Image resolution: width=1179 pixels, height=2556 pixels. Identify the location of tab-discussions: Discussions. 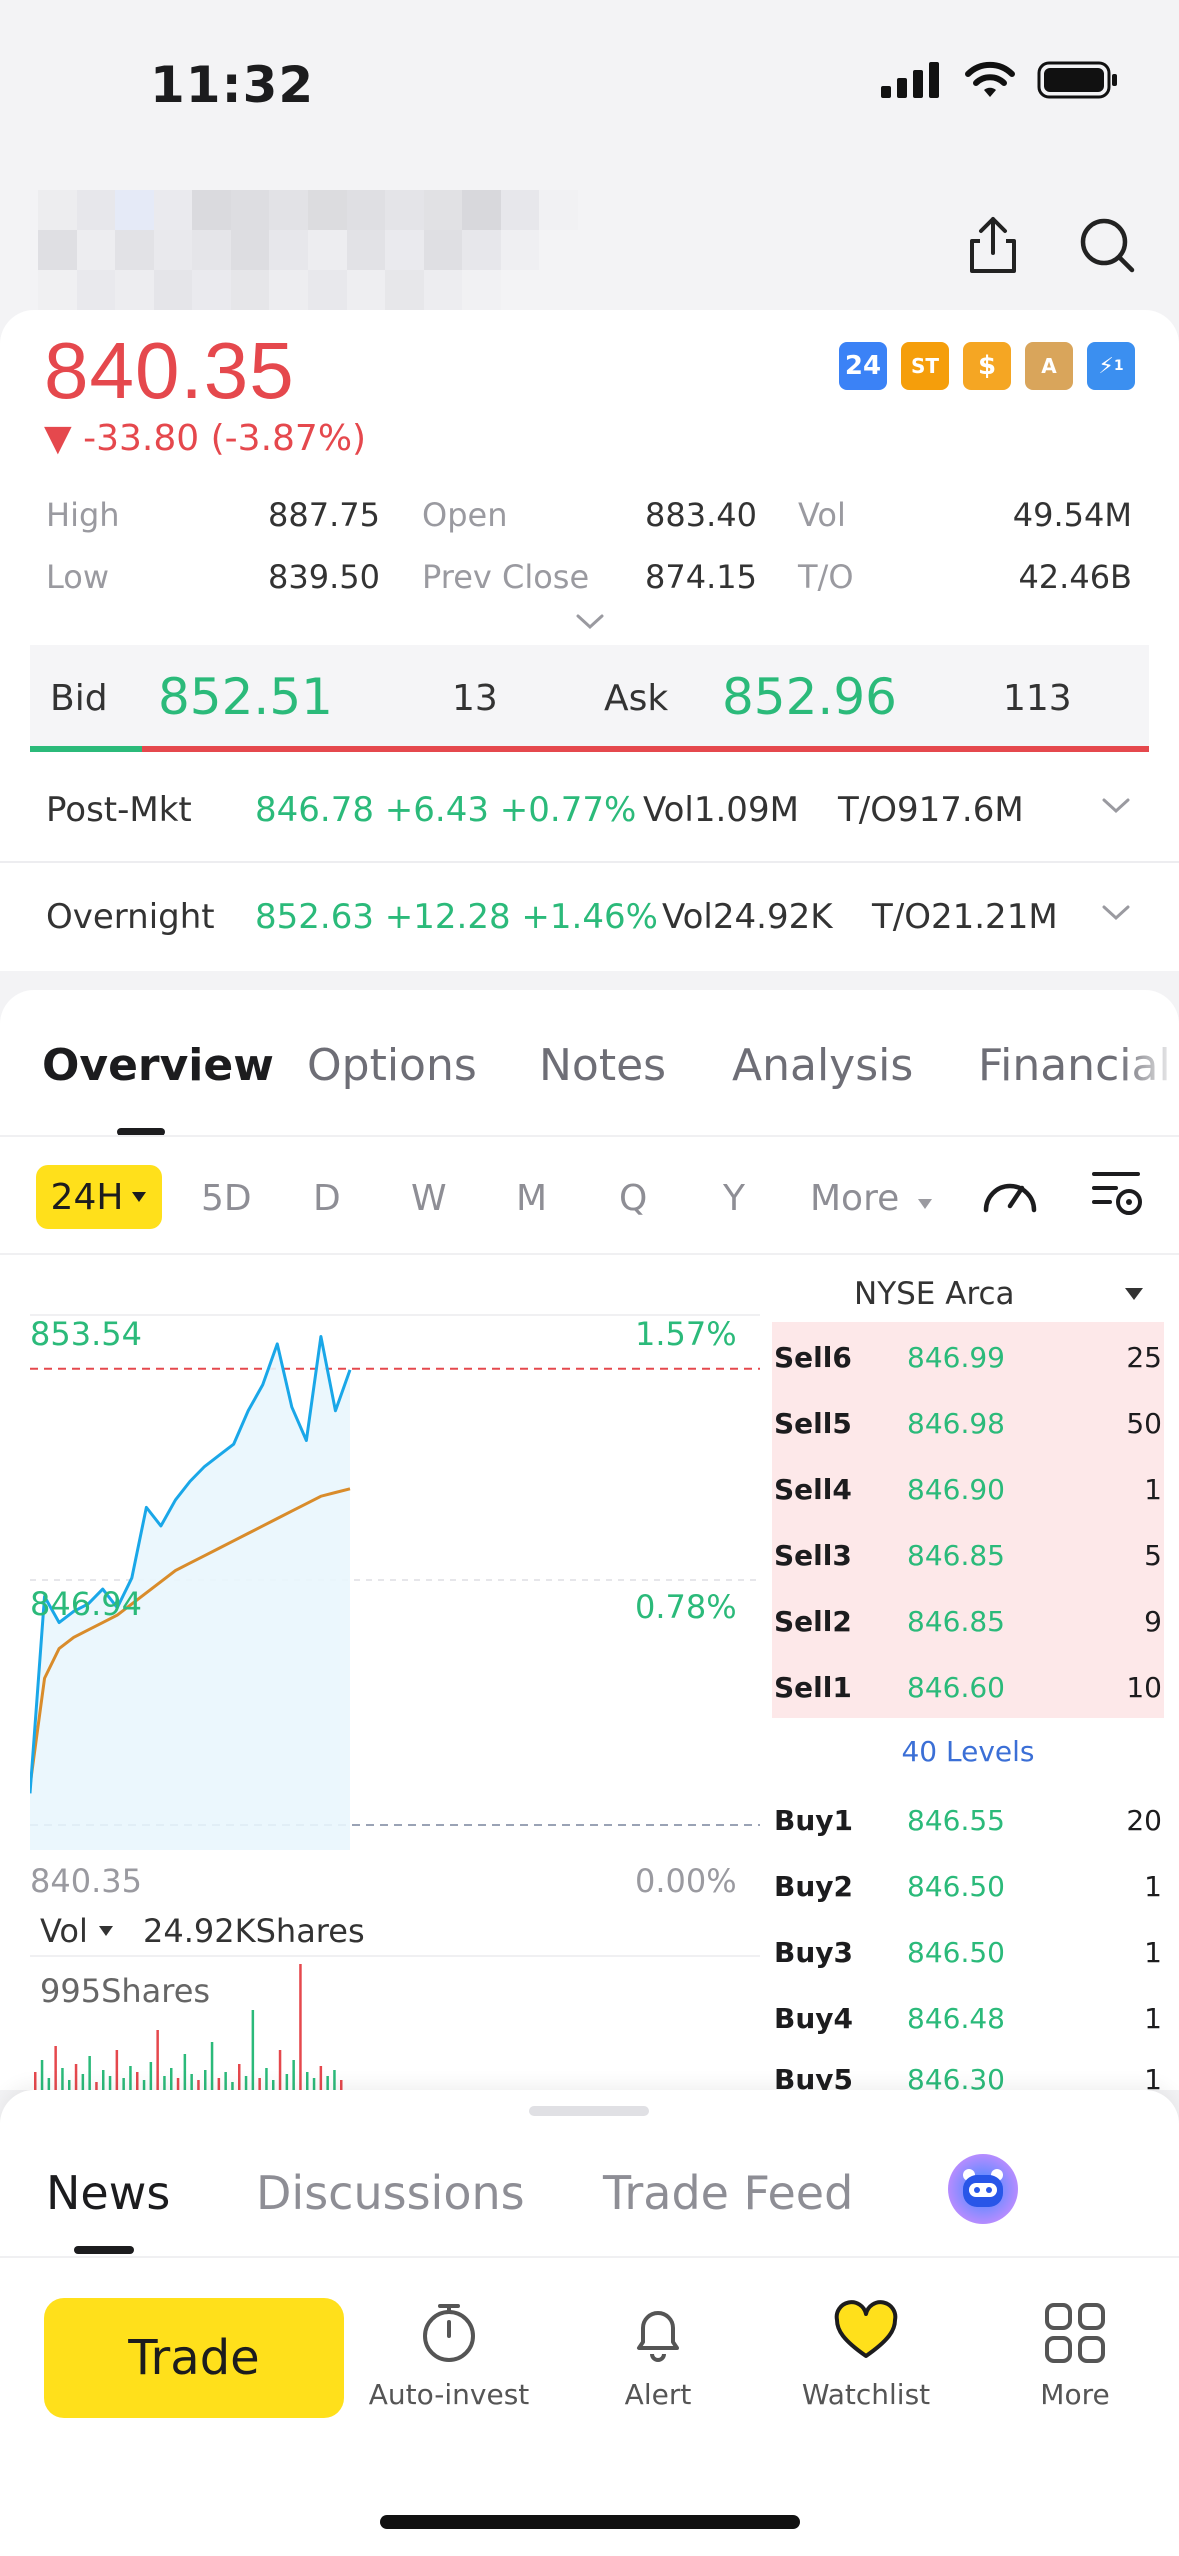
(390, 2193).